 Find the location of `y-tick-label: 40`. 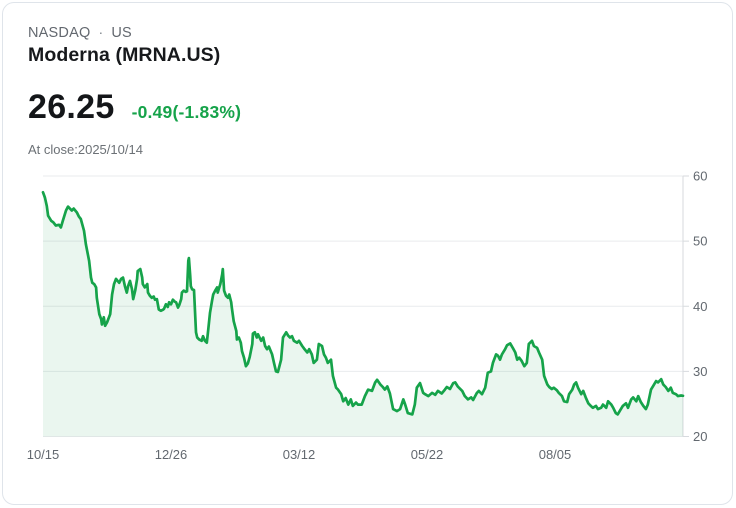

y-tick-label: 40 is located at coordinates (700, 306).